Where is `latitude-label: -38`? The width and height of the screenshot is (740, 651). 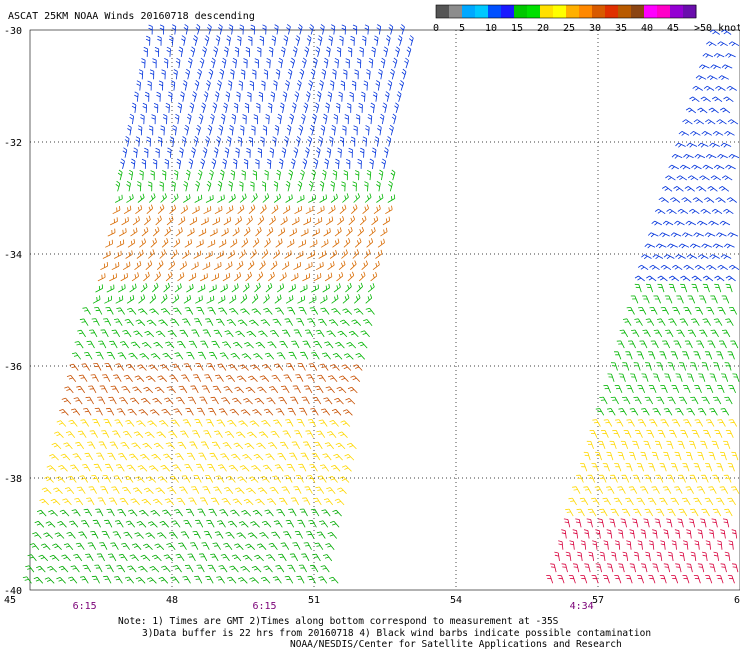 latitude-label: -38 is located at coordinates (13, 479).